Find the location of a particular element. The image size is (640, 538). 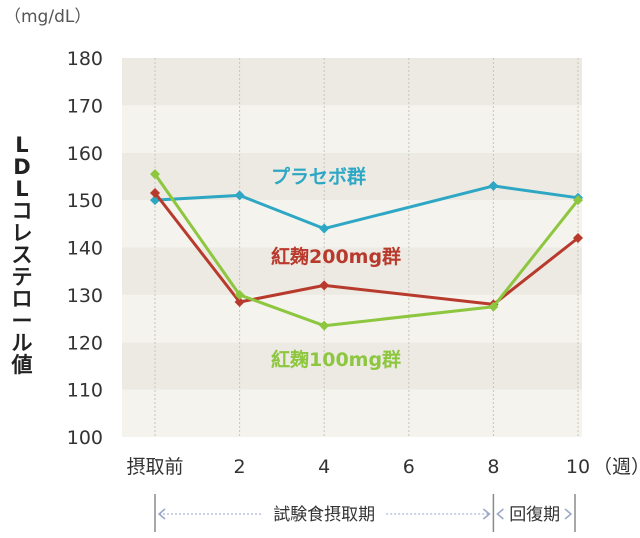

x-tick-label: 10 is located at coordinates (578, 467).